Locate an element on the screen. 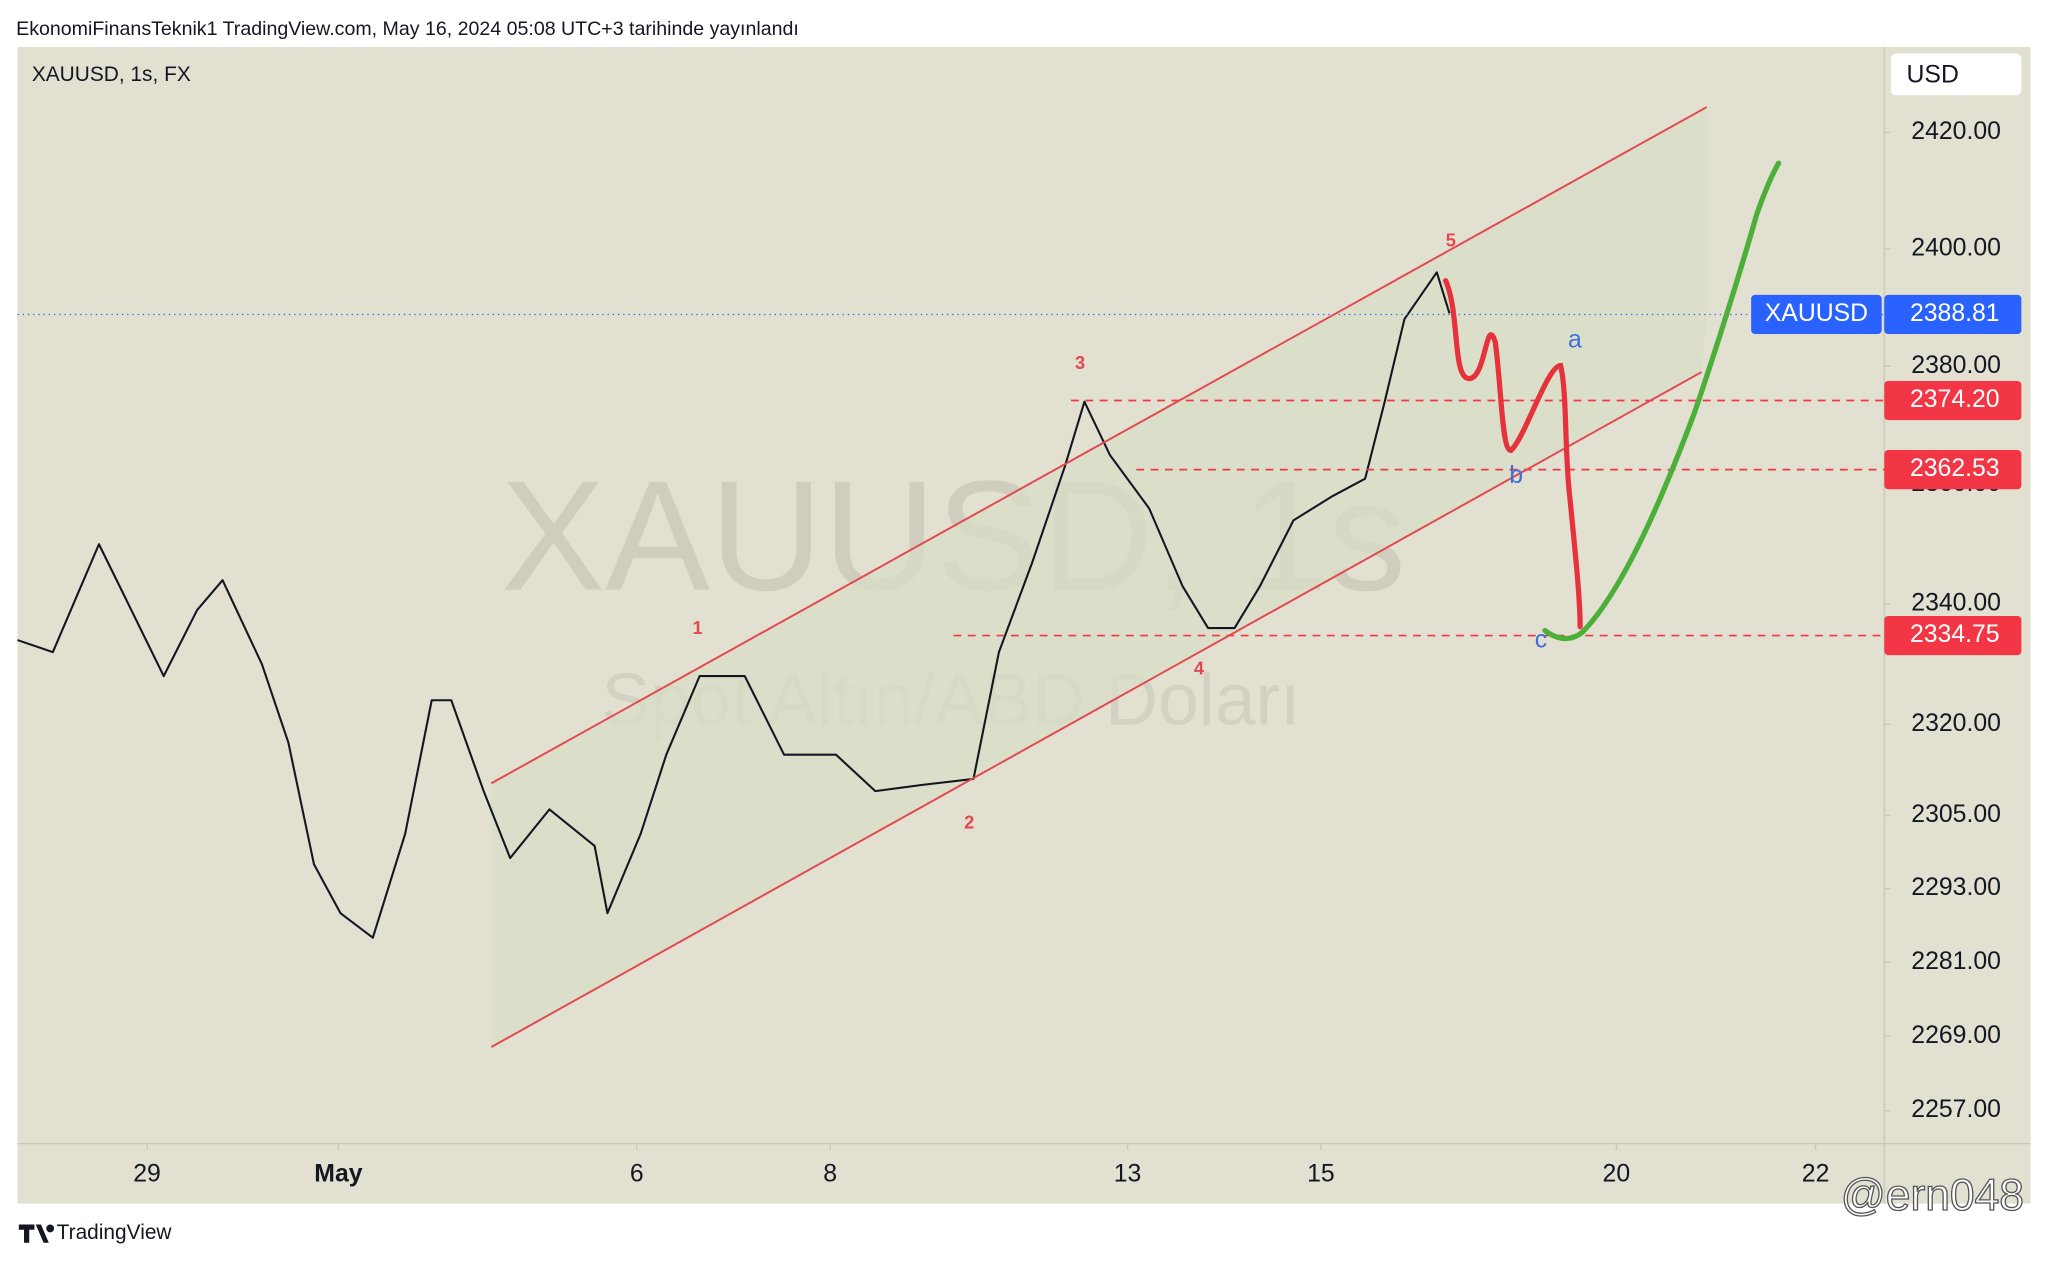 The width and height of the screenshot is (2048, 1265). wave-label: 2 is located at coordinates (969, 822).